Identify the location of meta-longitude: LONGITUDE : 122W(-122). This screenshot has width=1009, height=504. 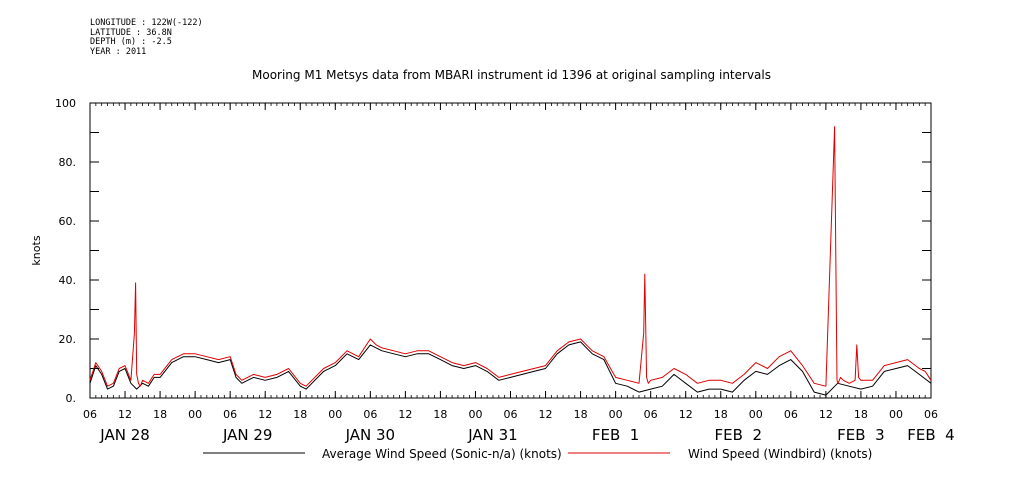
(146, 23).